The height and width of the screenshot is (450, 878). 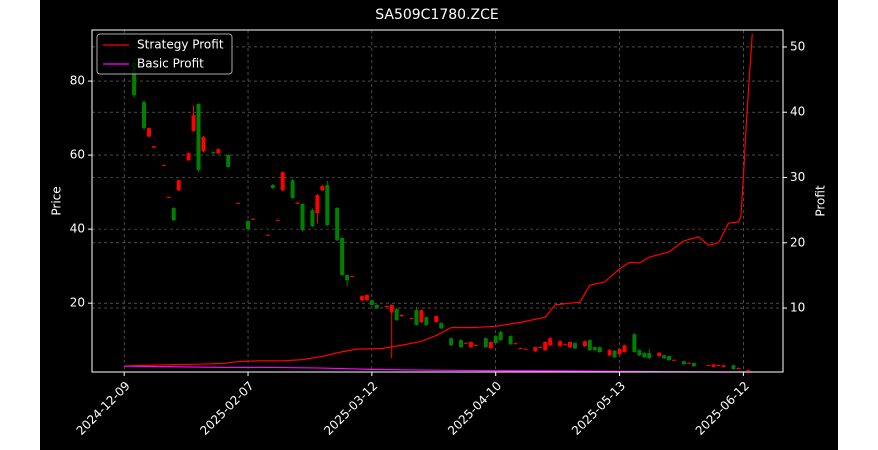 What do you see at coordinates (797, 46) in the screenshot?
I see `y2-tick-label: 50` at bounding box center [797, 46].